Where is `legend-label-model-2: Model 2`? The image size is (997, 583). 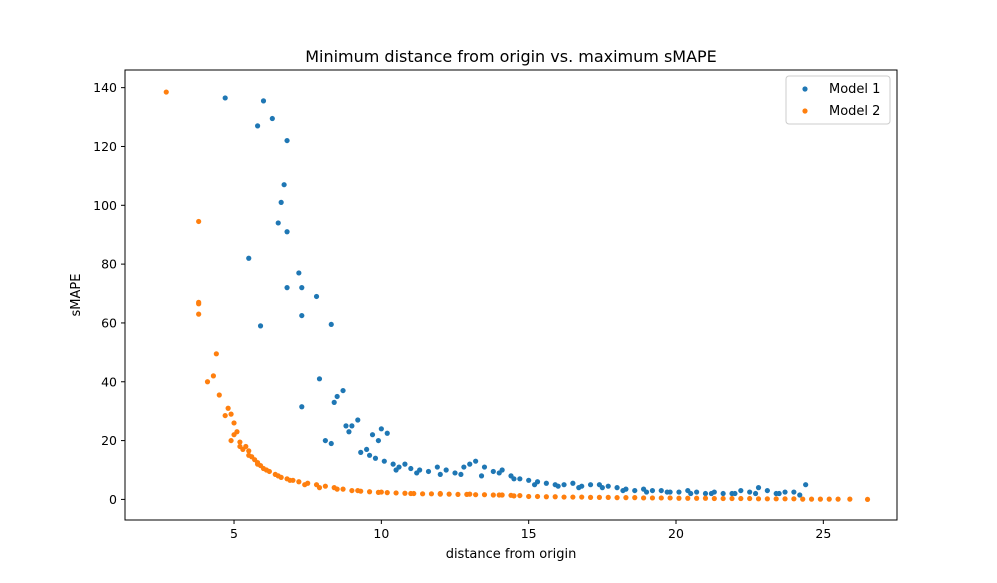
legend-label-model-2: Model 2 is located at coordinates (854, 111).